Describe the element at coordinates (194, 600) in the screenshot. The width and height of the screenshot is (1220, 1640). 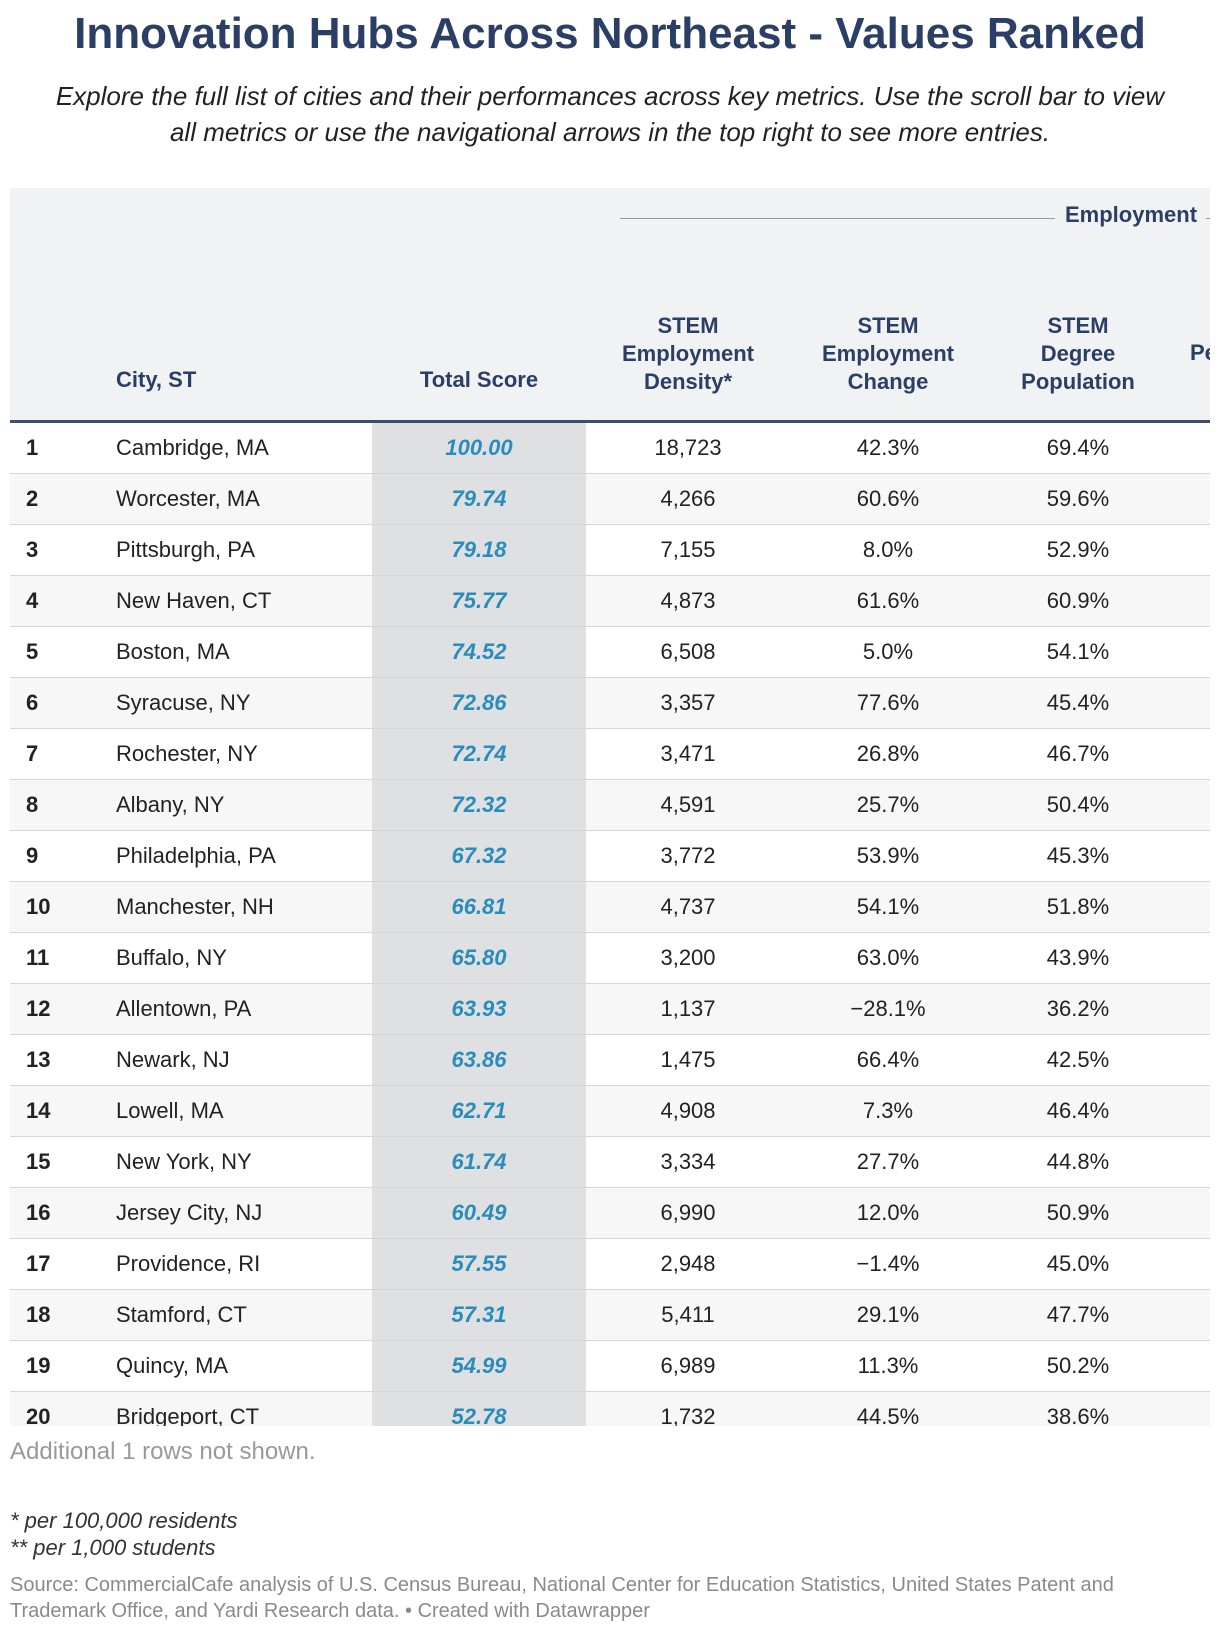
I see `cell-city: New Haven, CT` at that location.